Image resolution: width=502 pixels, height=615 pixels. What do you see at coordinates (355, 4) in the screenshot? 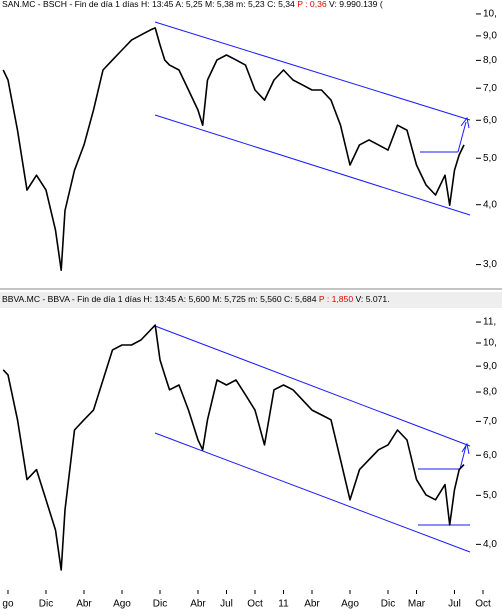
I see `header-volume: V: 9.990.139 (` at bounding box center [355, 4].